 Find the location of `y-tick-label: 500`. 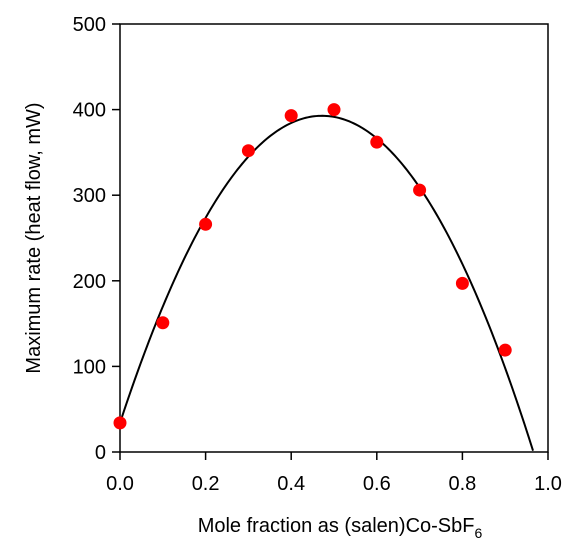

y-tick-label: 500 is located at coordinates (89, 25).